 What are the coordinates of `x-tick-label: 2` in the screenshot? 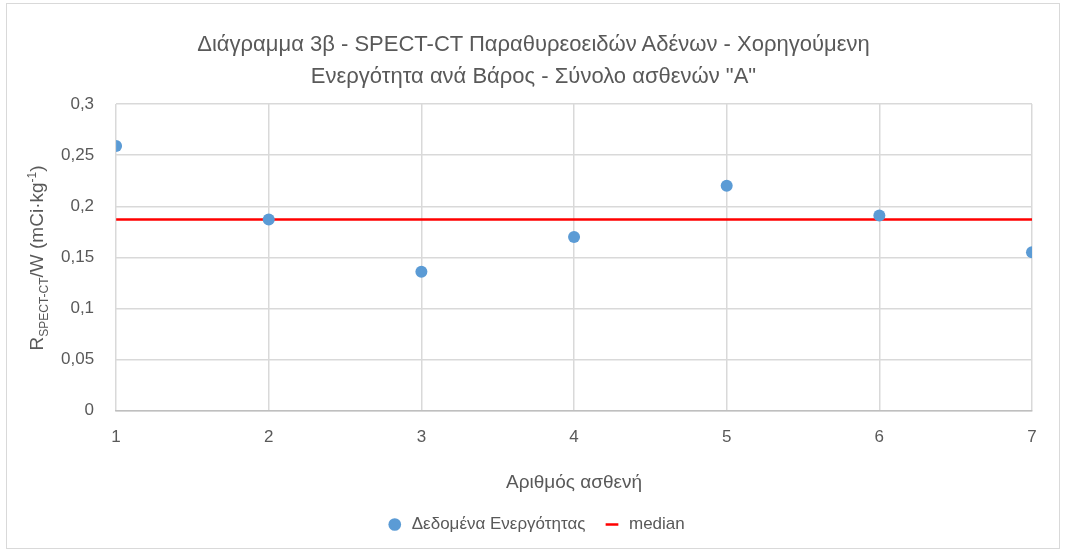 It's located at (269, 436).